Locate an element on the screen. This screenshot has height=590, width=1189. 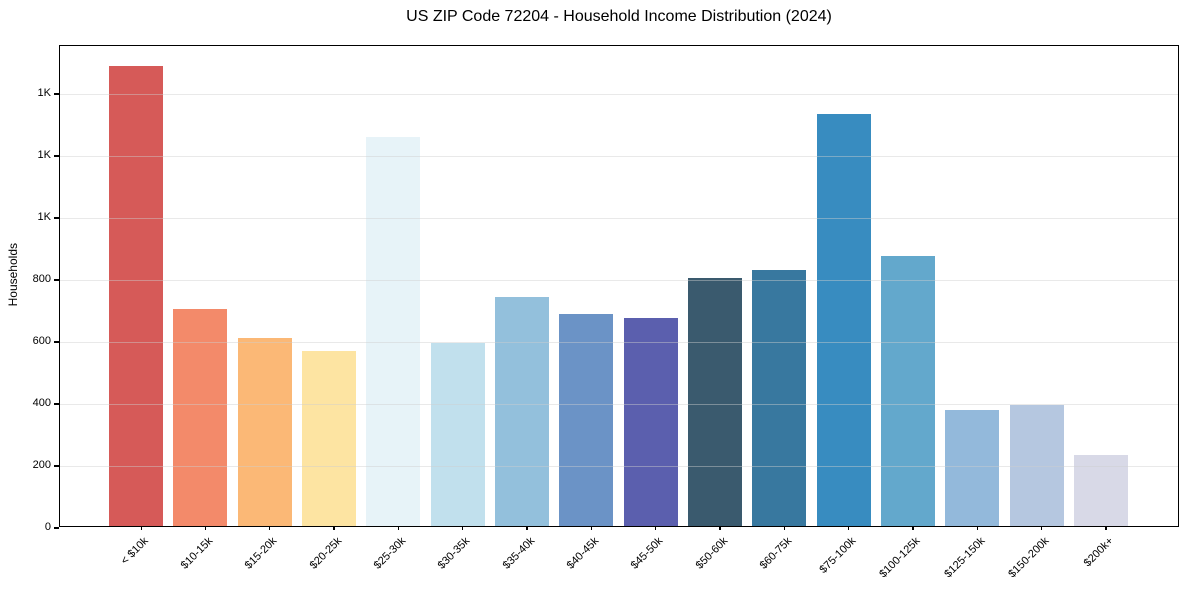
x-tick-label: $15-20k is located at coordinates (261, 553).